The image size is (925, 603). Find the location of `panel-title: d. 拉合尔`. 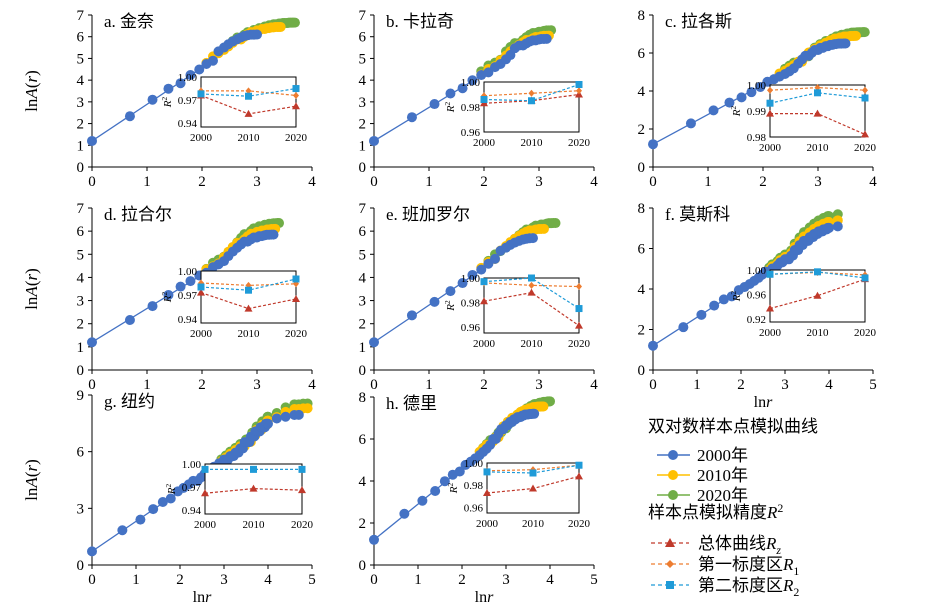

panel-title: d. 拉合尔 is located at coordinates (138, 214).